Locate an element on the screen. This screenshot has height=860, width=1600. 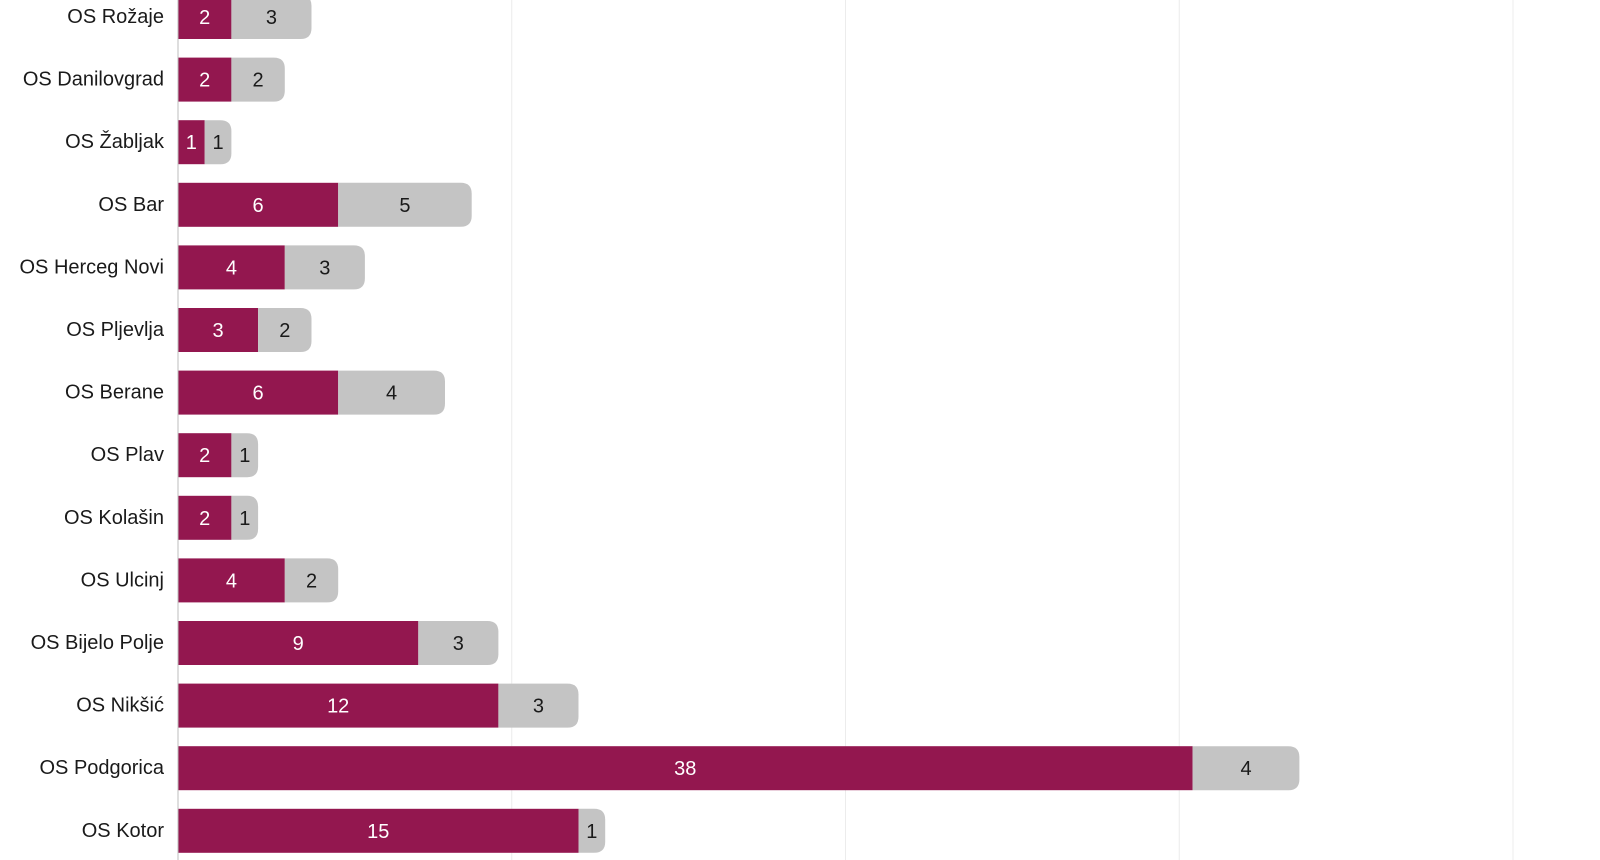
bar-value-label: 12 is located at coordinates (338, 707).